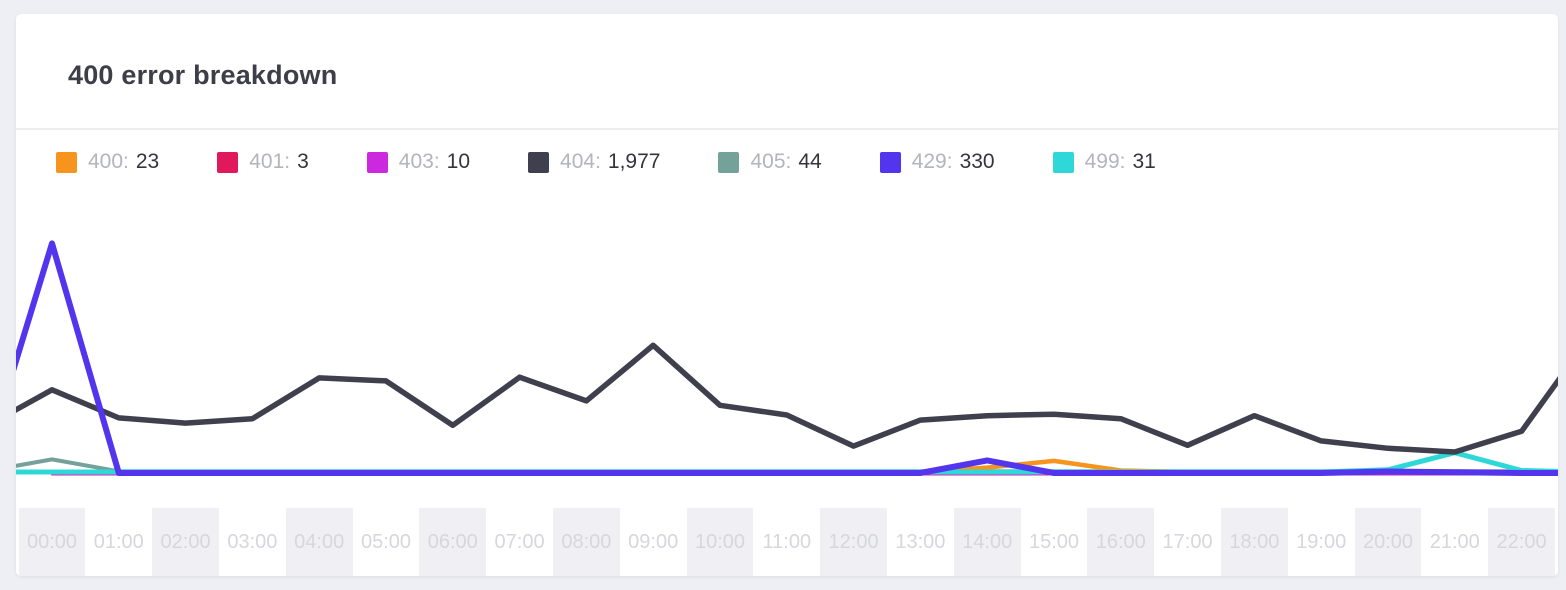  Describe the element at coordinates (147, 161) in the screenshot. I see `legend-count-value: 23` at that location.